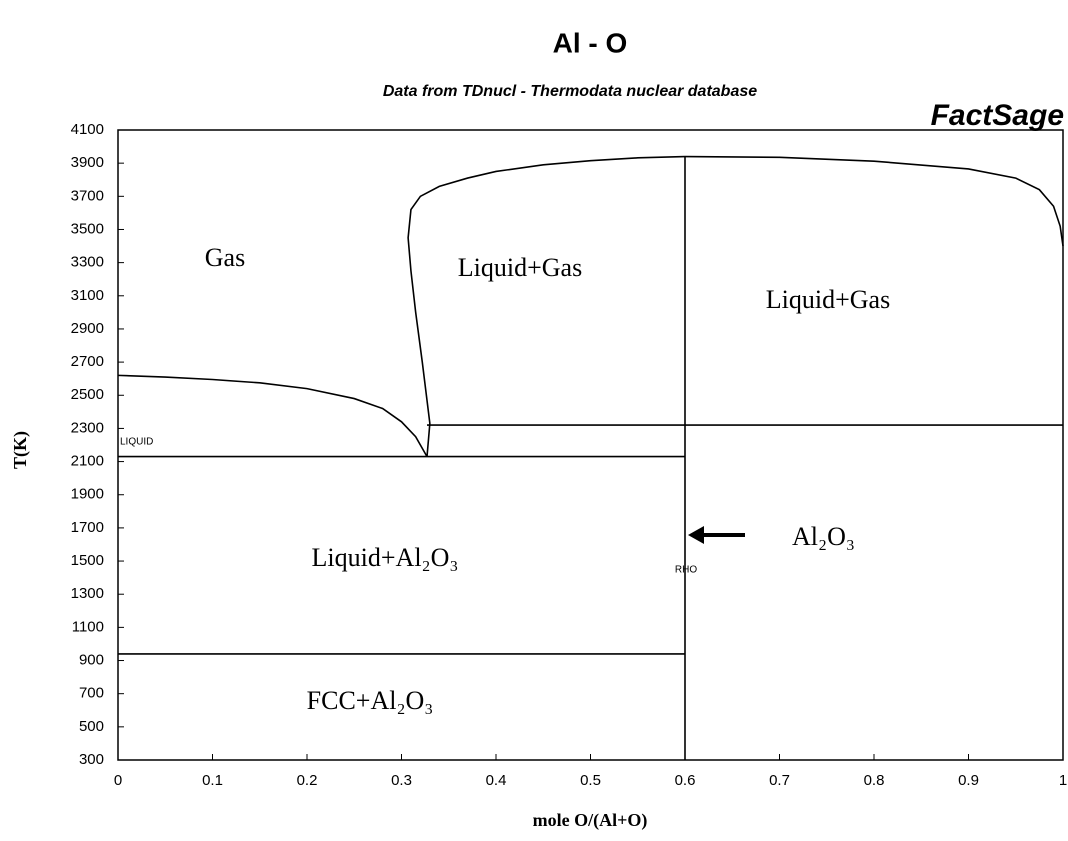 This screenshot has height=841, width=1068. What do you see at coordinates (225, 257) in the screenshot?
I see `region-label: Gas` at bounding box center [225, 257].